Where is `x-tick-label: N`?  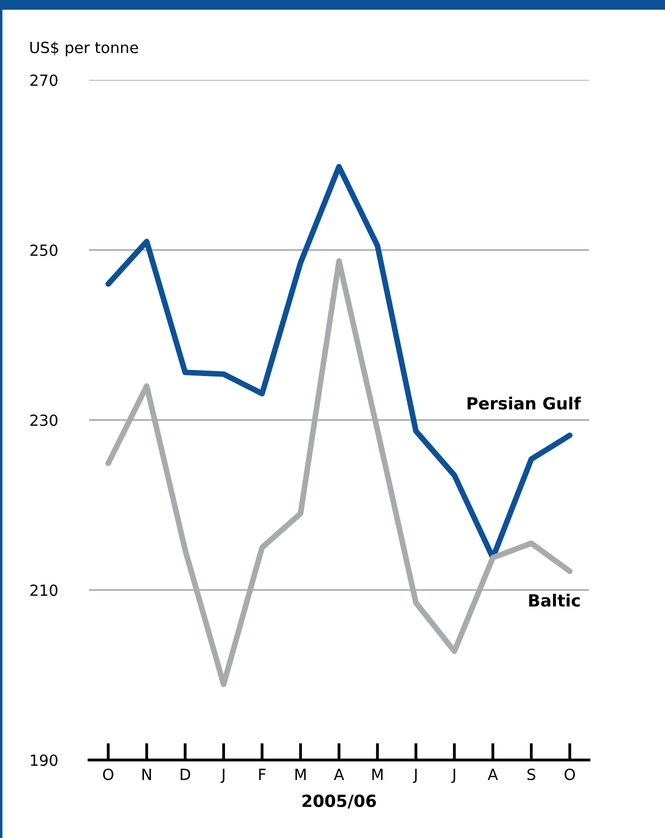 x-tick-label: N is located at coordinates (146, 774).